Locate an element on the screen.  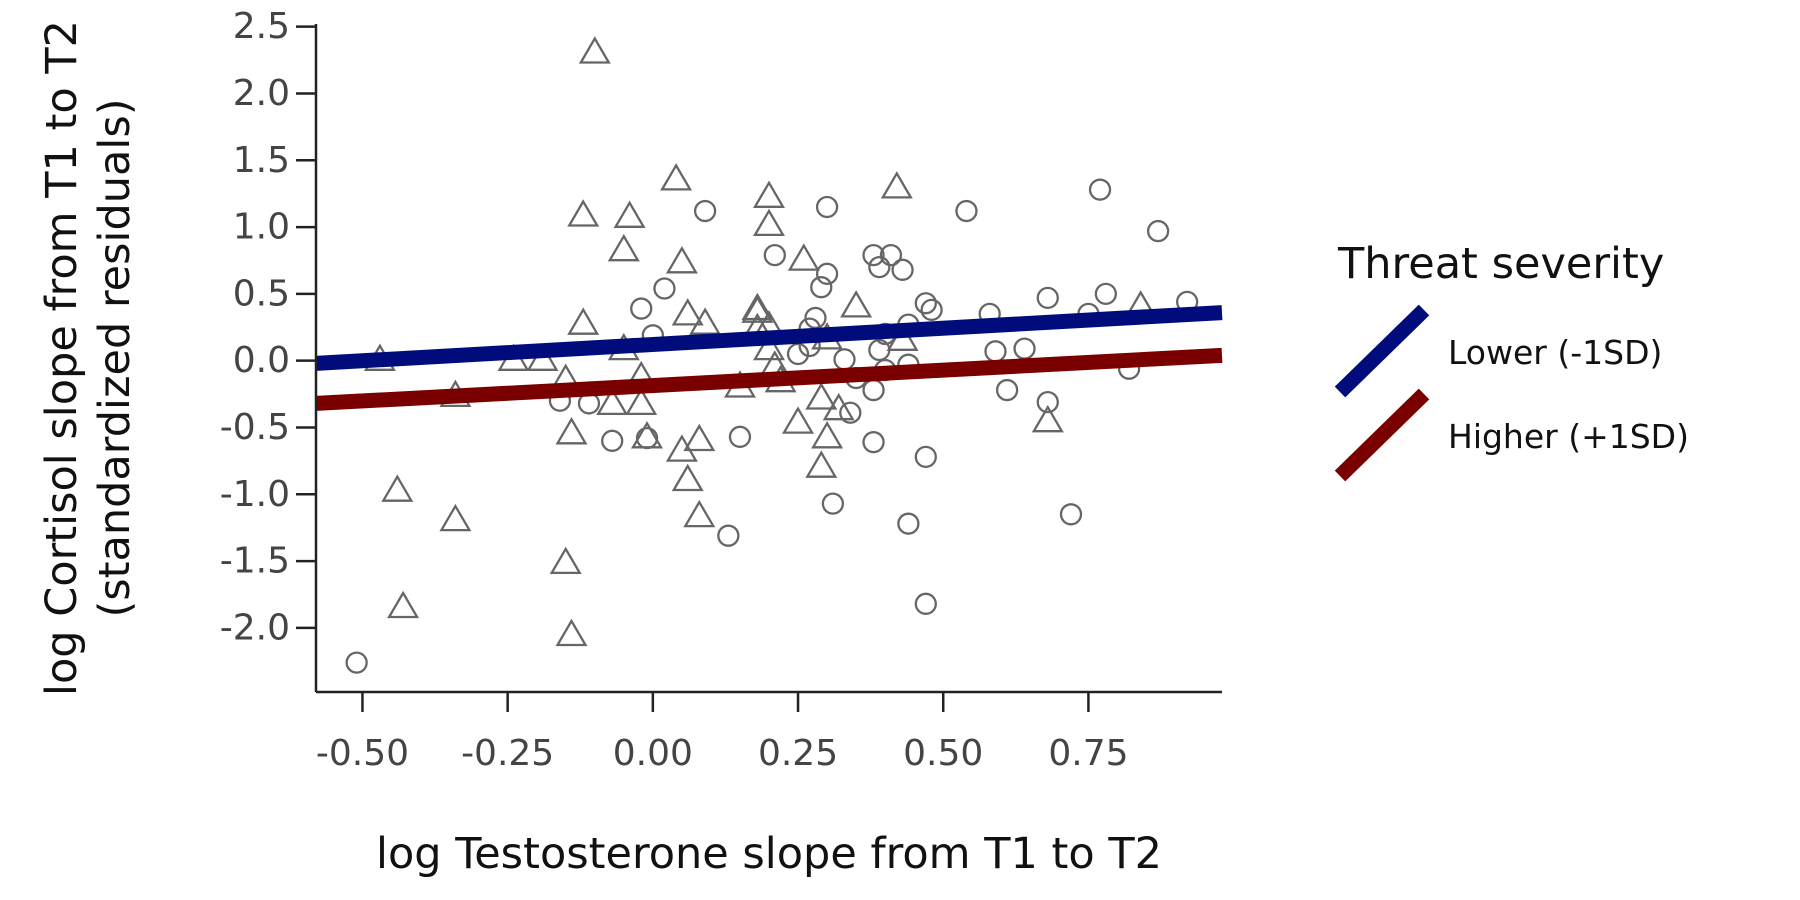
y-tick-label: 0.5 is located at coordinates (261, 293).